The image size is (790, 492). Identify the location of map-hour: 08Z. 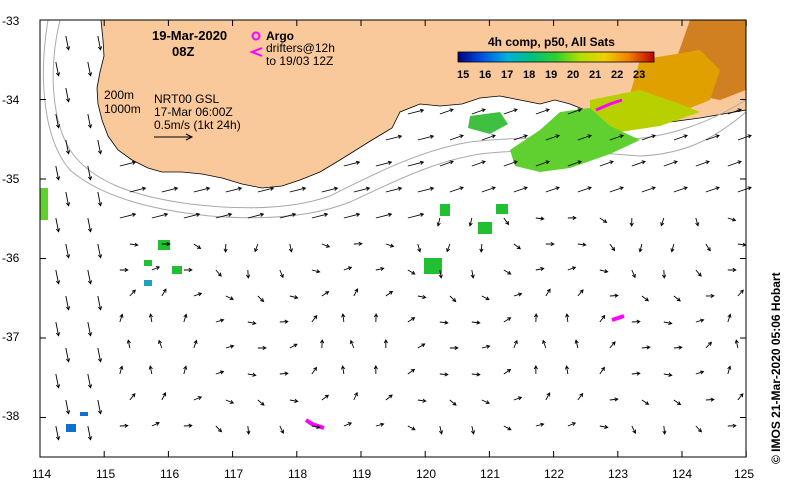
(183, 51).